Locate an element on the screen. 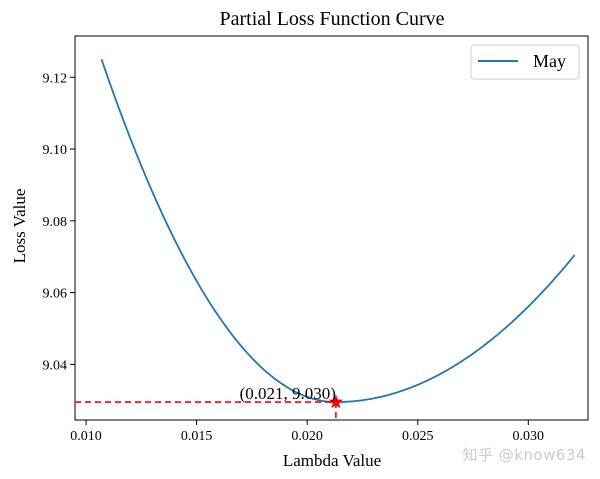 The height and width of the screenshot is (479, 600). x-axis-label: Lambda Value is located at coordinates (332, 460).